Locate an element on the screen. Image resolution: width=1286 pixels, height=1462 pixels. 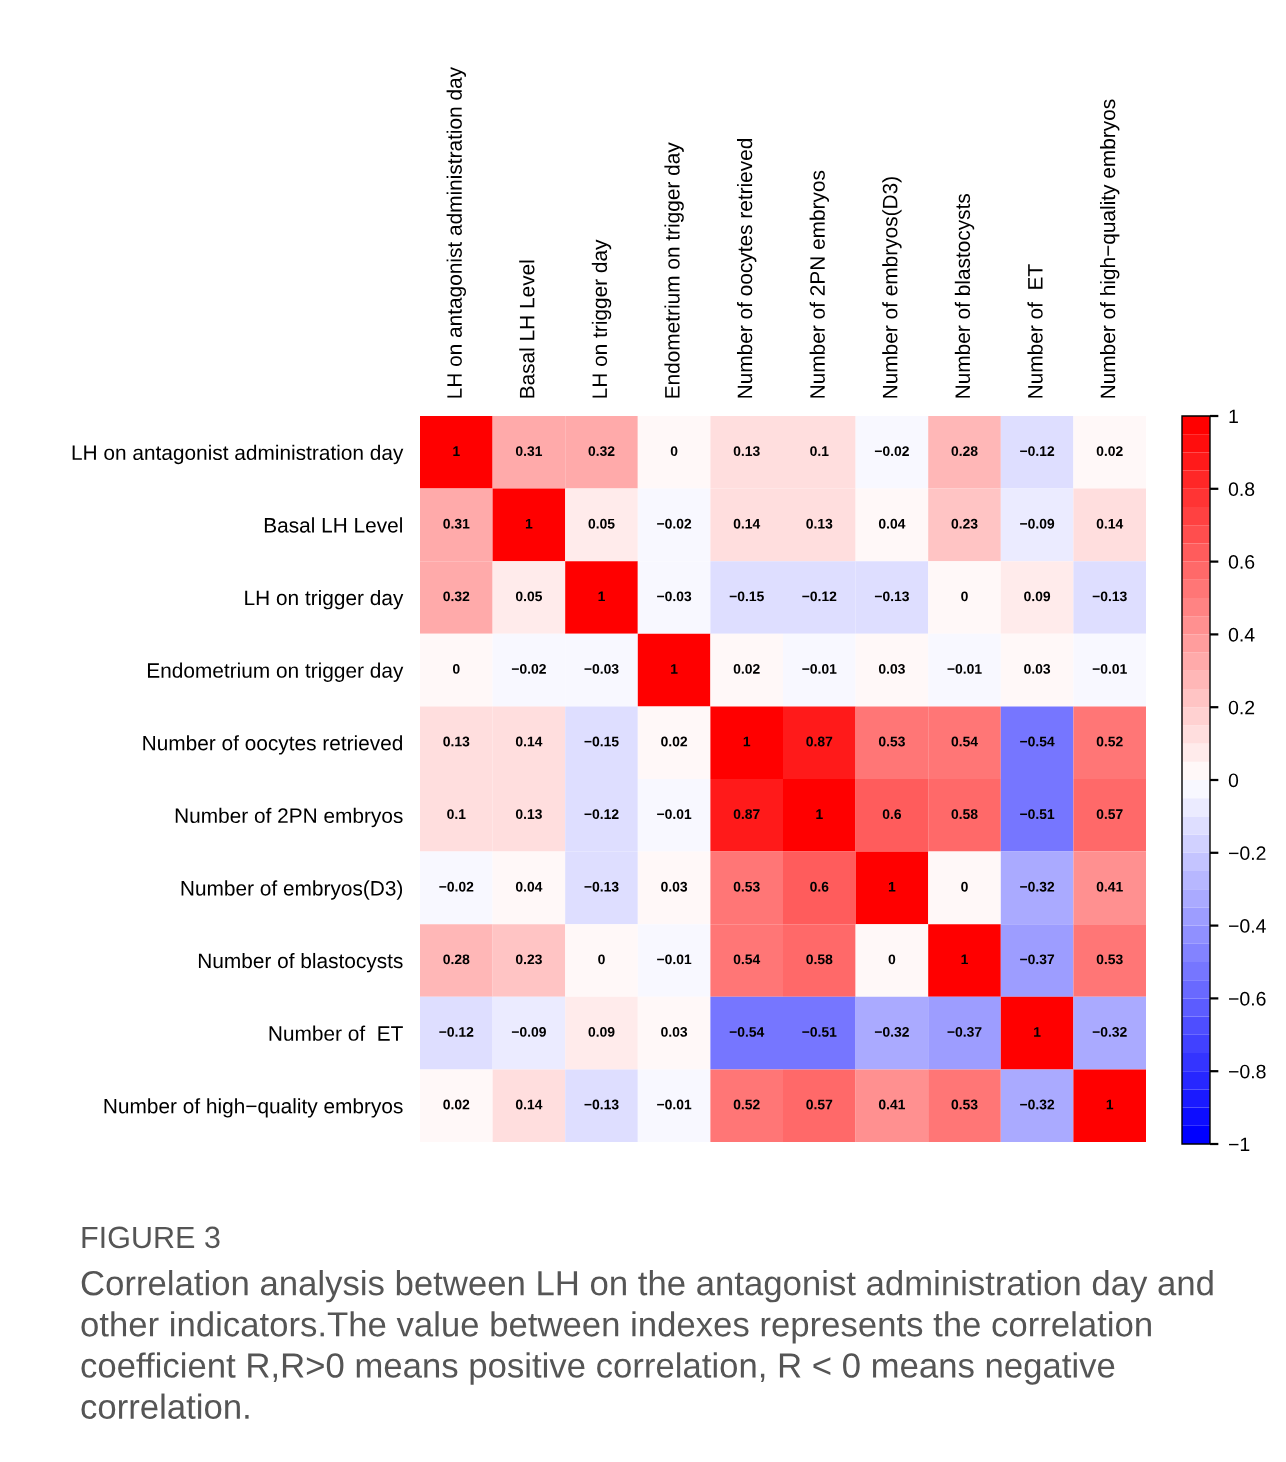
color-bar-label: 0 is located at coordinates (1233, 780).